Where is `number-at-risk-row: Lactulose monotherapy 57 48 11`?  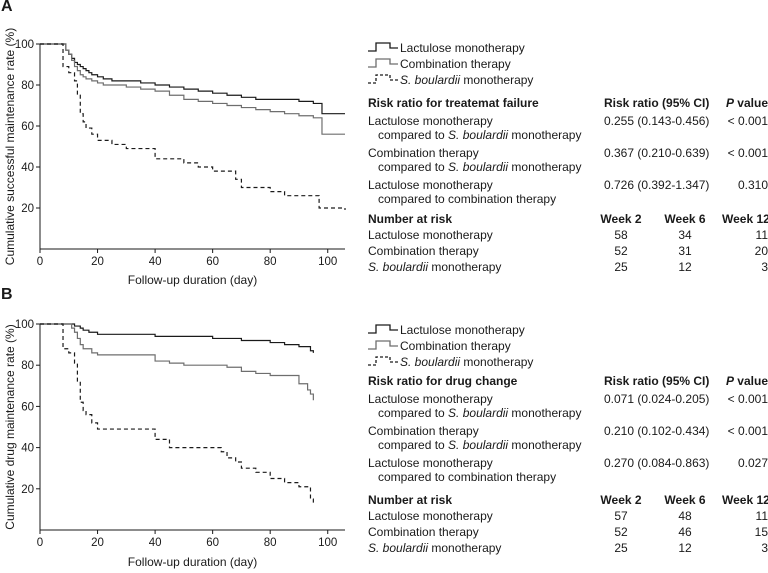
number-at-risk-row: Lactulose monotherapy 57 48 11 is located at coordinates (568, 516).